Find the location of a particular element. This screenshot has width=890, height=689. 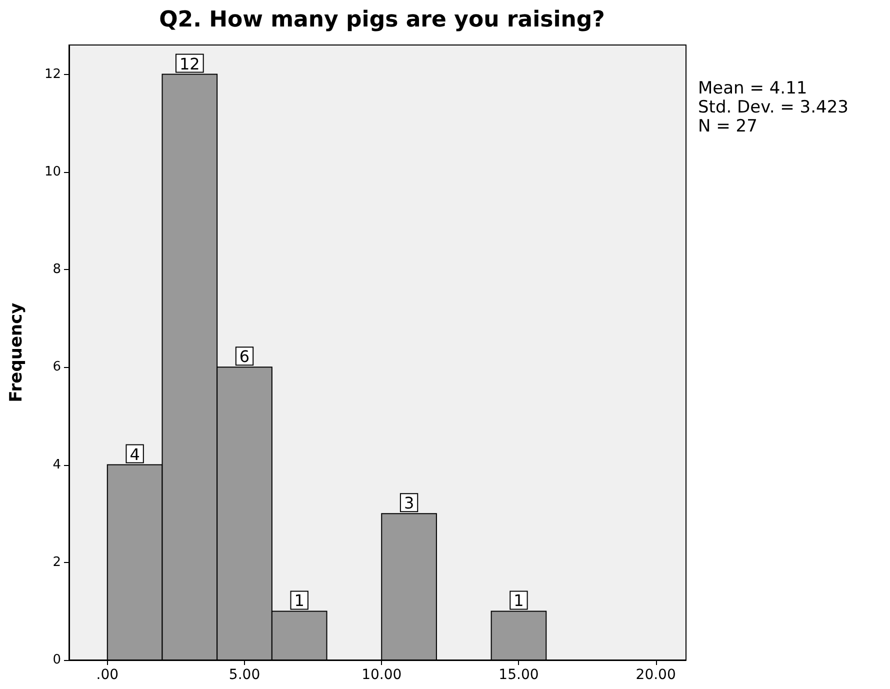

y-tick-label: 2 is located at coordinates (56, 562).